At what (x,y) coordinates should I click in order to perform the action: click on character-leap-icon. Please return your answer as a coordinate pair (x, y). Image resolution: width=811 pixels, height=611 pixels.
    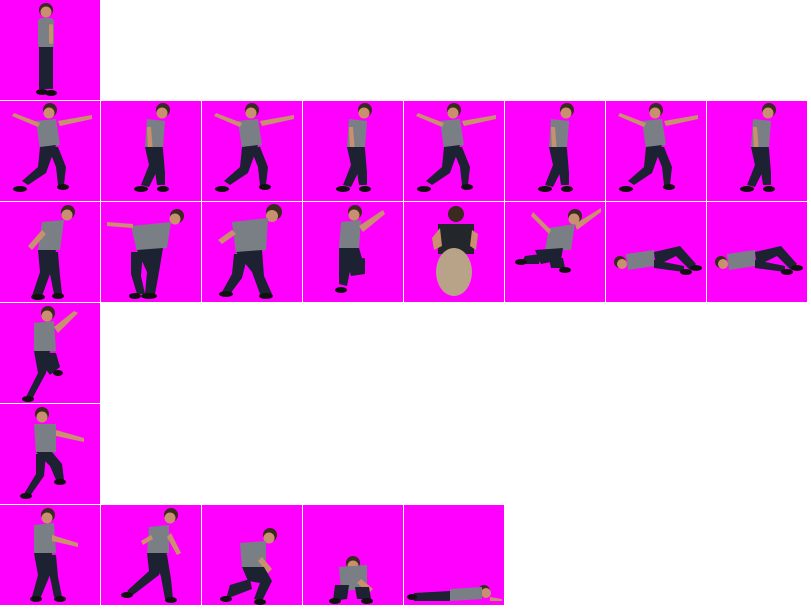
    Looking at the image, I should click on (360, 249).